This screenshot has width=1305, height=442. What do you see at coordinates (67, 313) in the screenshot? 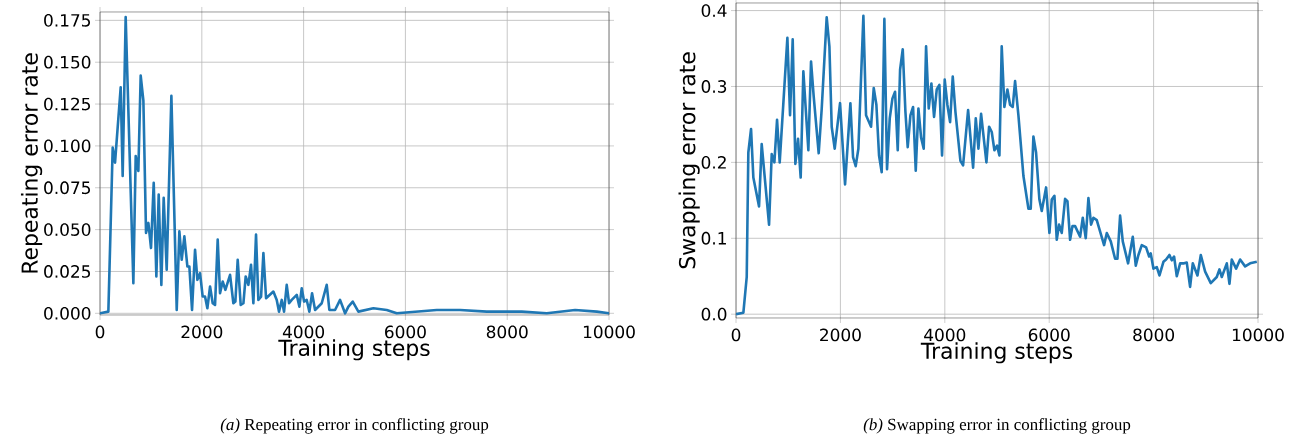
I see `y-tick-label: 0.000` at bounding box center [67, 313].